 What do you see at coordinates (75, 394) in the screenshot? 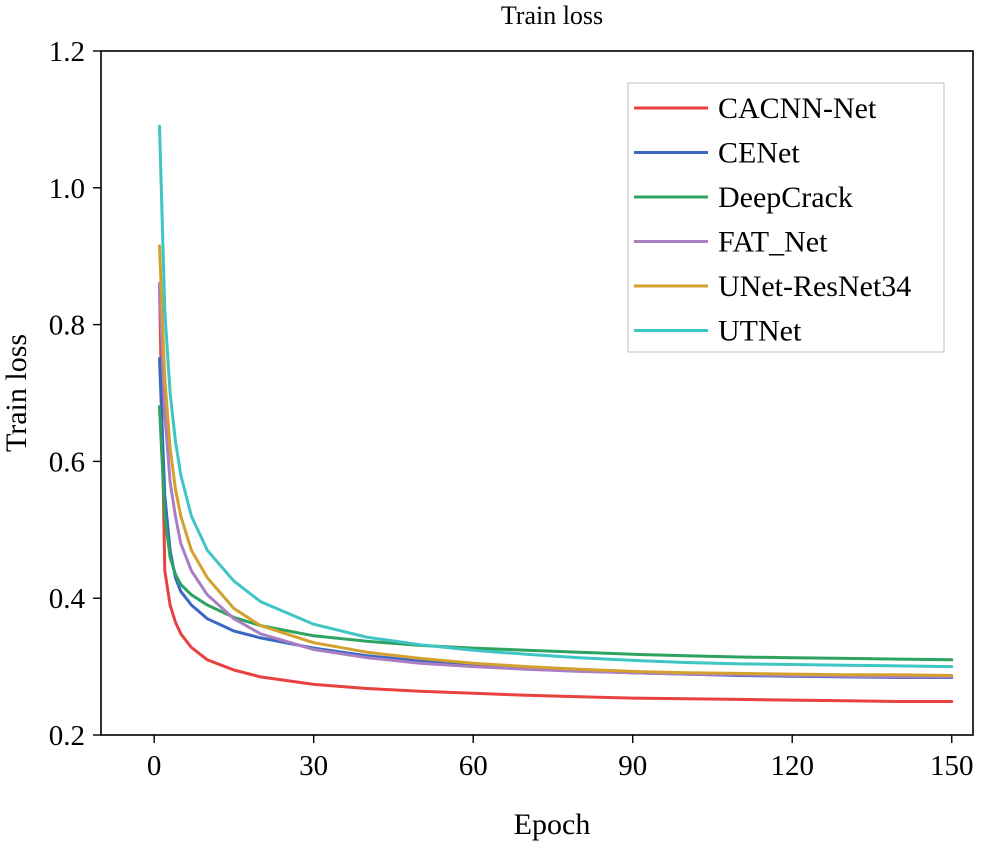
I see `y-axis-ticks: 0.2 0.4 0.6 0.8 1.0 1.2` at bounding box center [75, 394].